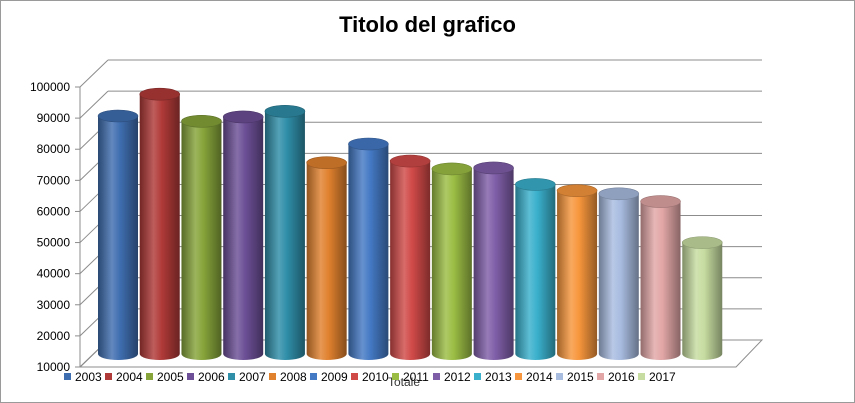 The width and height of the screenshot is (855, 403). I want to click on legend-label: 2010, so click(375, 377).